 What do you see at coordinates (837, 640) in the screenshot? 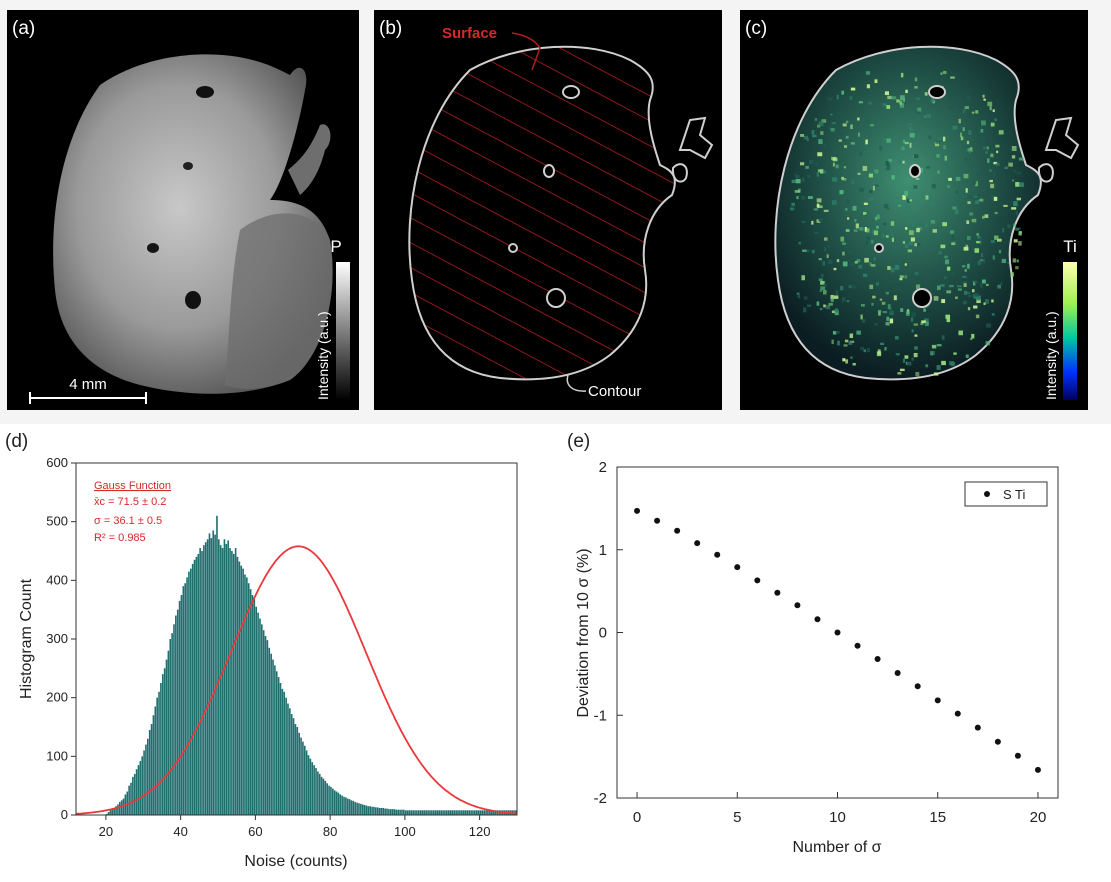
I see `scatter-points` at bounding box center [837, 640].